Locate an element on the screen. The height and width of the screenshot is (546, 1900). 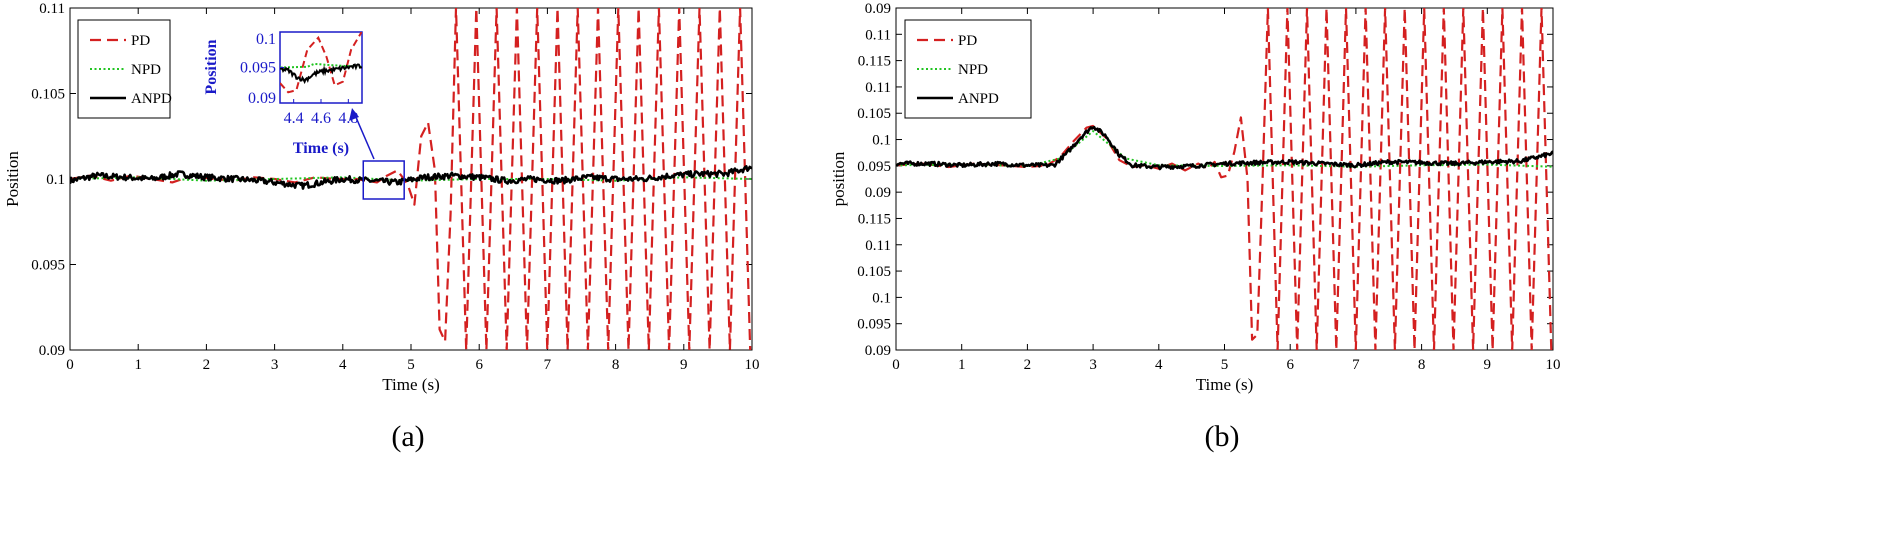
zoom-arrow-head is located at coordinates (354, 114).